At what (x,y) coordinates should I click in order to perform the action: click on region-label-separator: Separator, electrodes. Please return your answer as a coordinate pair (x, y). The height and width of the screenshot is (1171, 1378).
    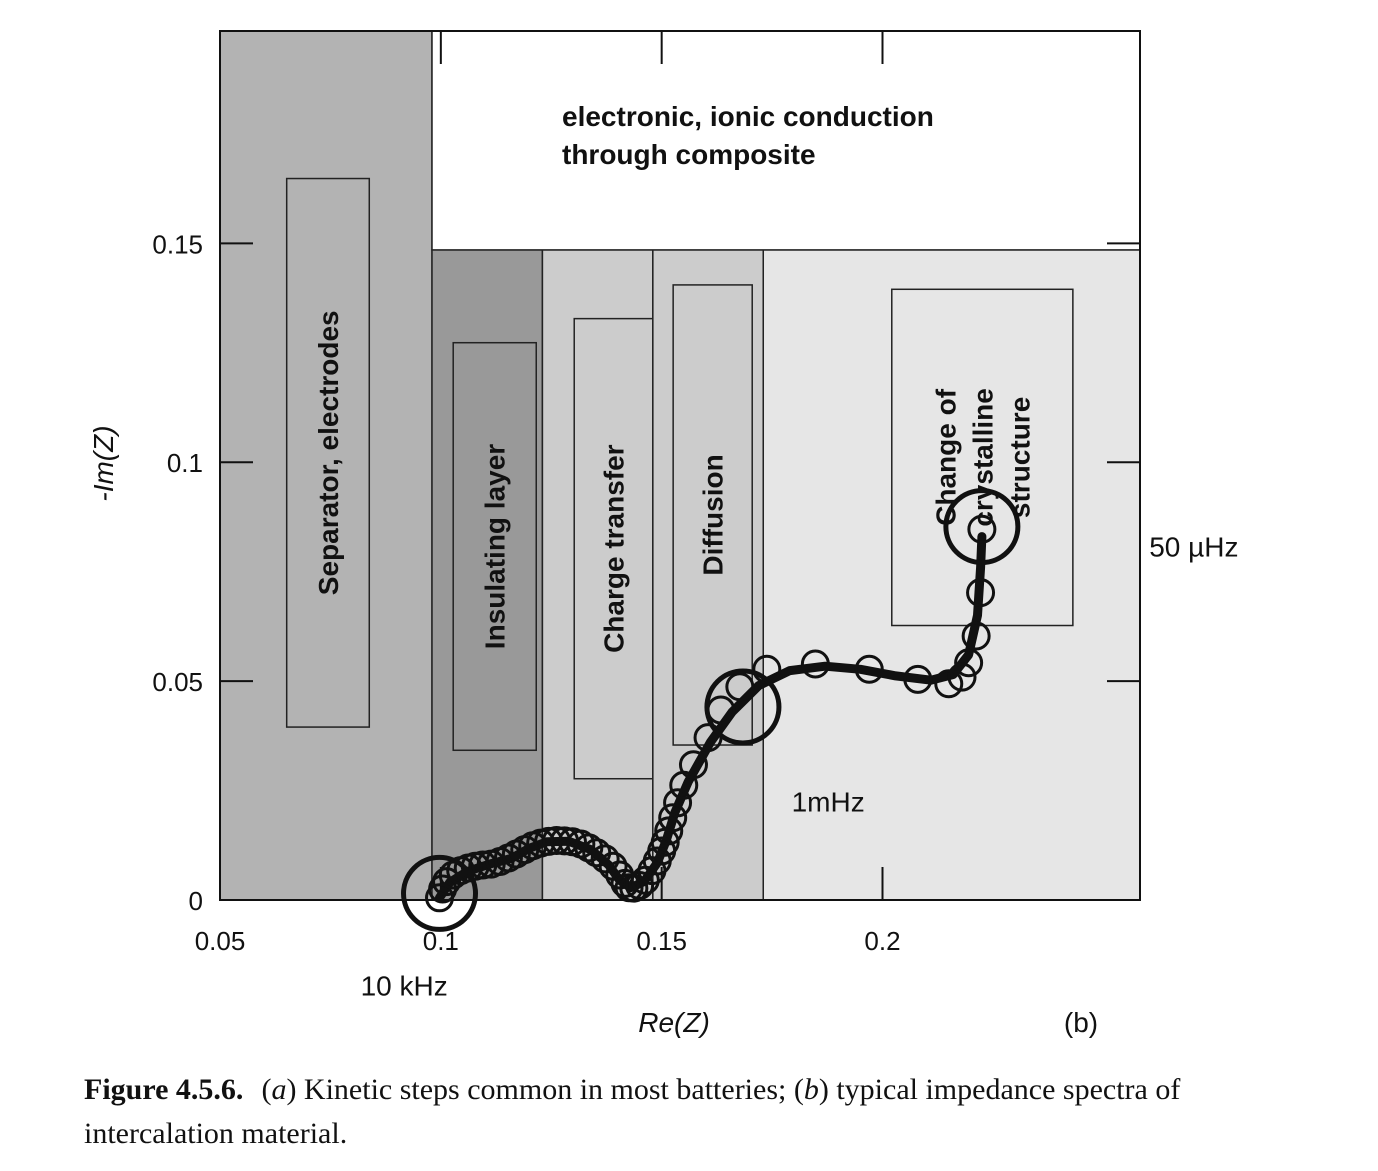
    Looking at the image, I should click on (328, 452).